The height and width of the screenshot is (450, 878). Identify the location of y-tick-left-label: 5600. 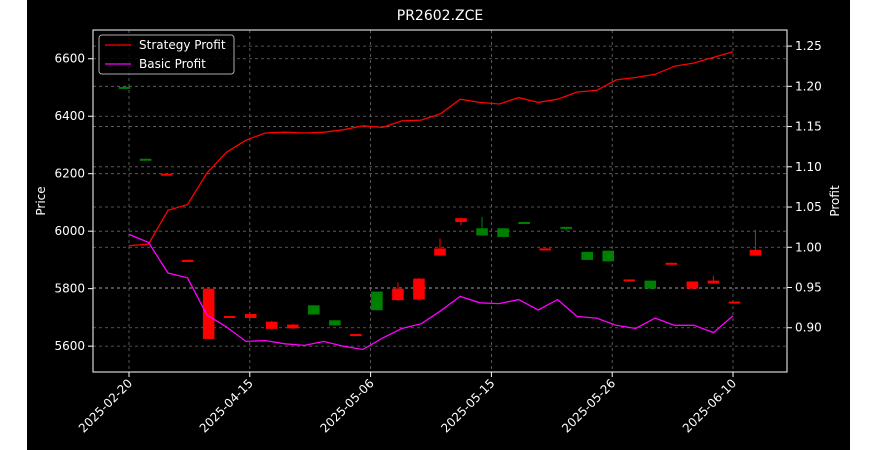
(69, 346).